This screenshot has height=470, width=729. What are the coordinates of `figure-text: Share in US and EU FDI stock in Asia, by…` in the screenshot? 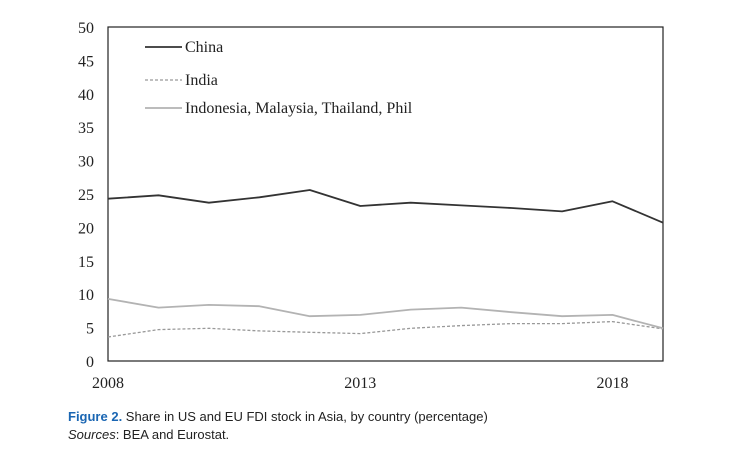 It's located at (305, 416).